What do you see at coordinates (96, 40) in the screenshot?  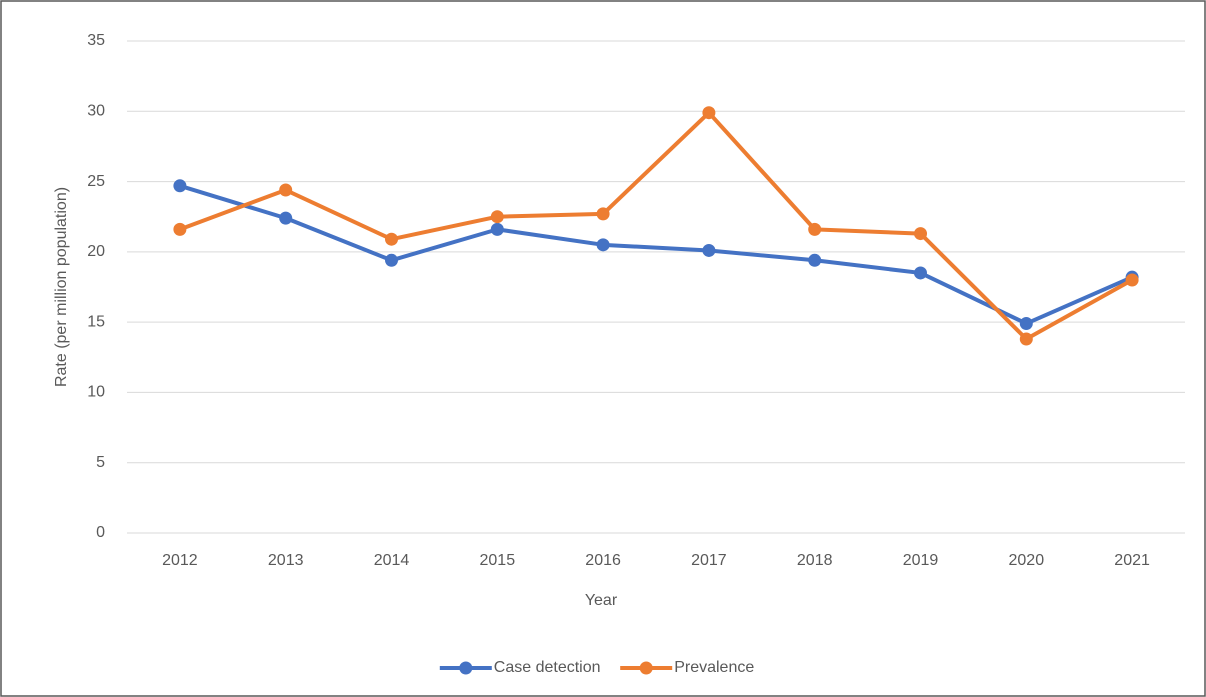 I see `y-tick-label: 35` at bounding box center [96, 40].